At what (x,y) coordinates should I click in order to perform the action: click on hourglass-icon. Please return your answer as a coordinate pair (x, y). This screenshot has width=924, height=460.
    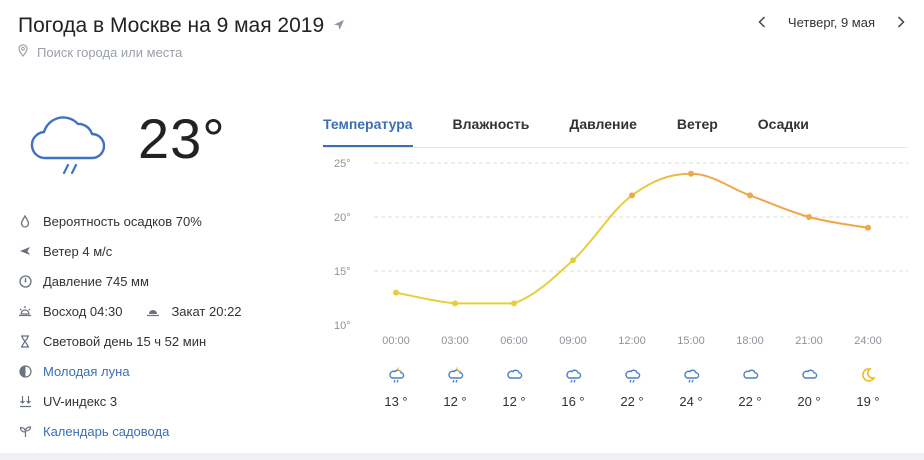
    Looking at the image, I should click on (25, 341).